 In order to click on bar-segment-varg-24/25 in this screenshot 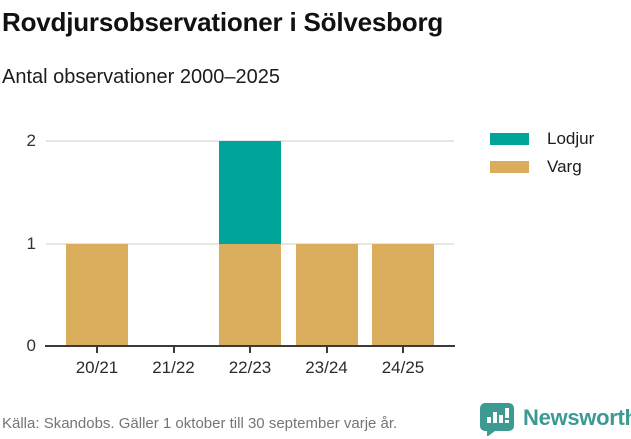, I will do `click(403, 294)`.